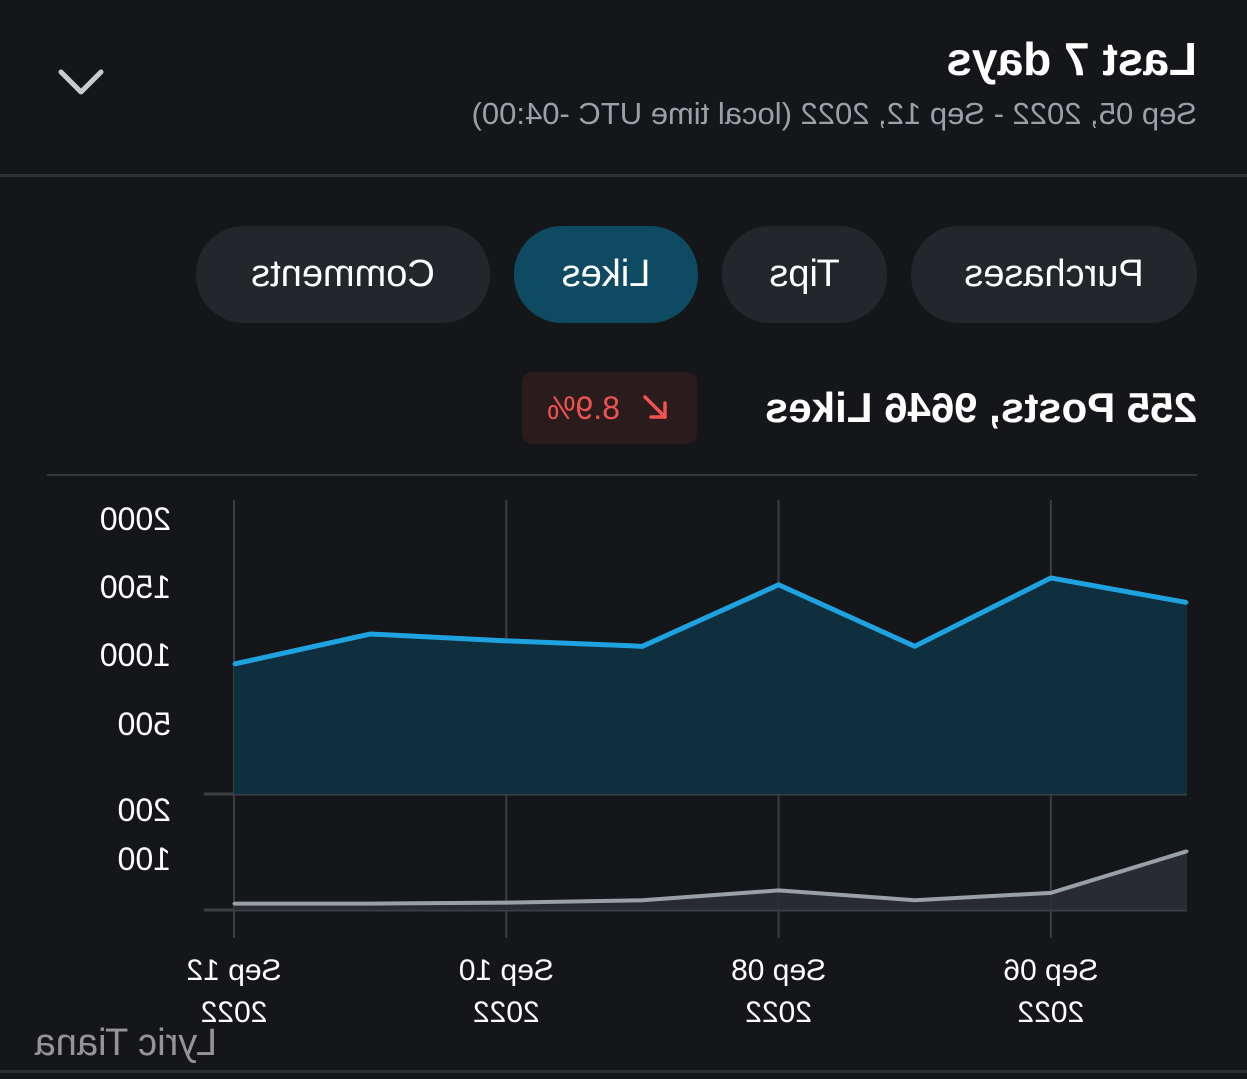 This screenshot has width=1247, height=1079. Describe the element at coordinates (144, 723) in the screenshot. I see `y-tick-label: 500` at that location.